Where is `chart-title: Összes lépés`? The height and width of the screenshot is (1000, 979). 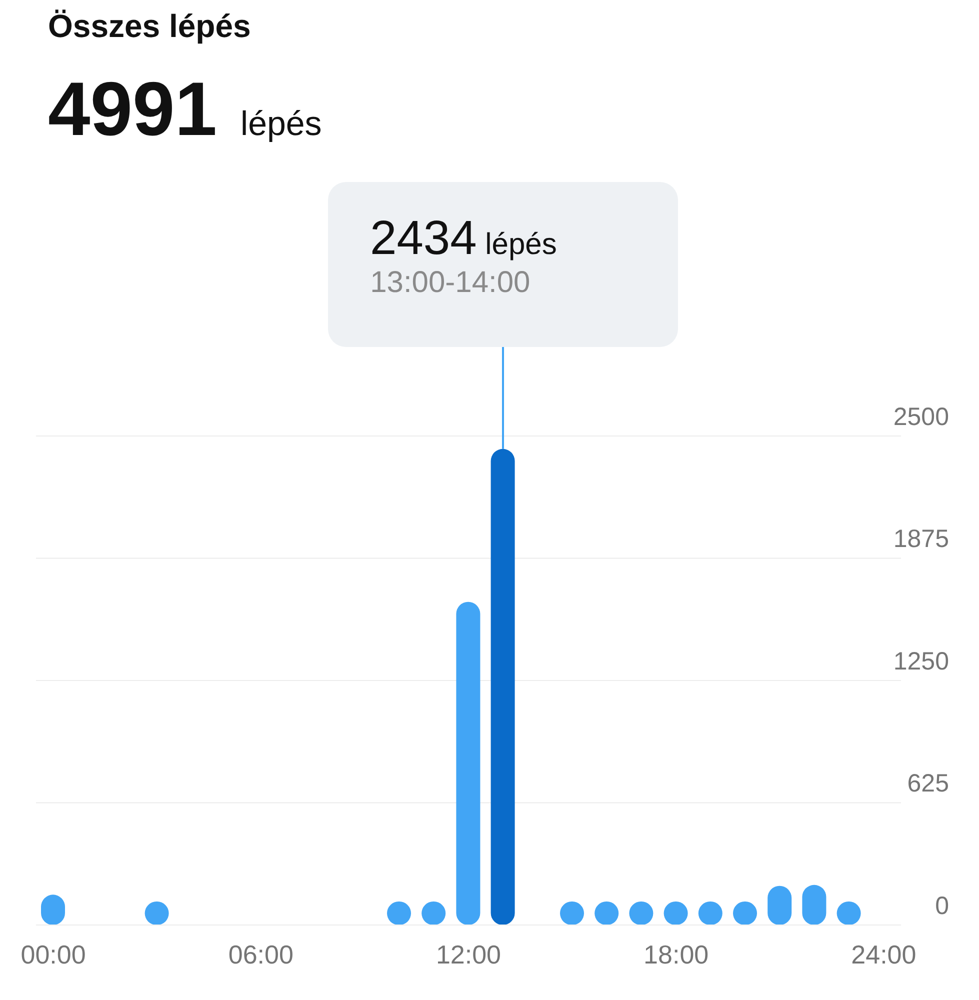
chart-title: Összes lépés is located at coordinates (150, 26).